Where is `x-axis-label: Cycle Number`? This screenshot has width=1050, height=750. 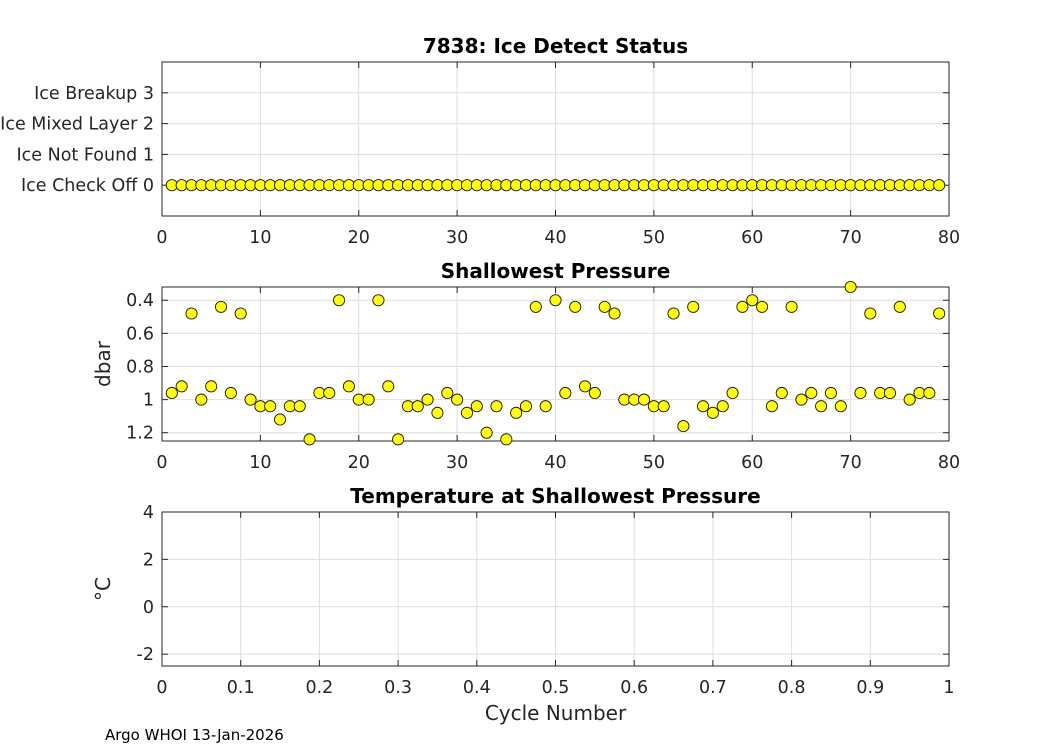 x-axis-label: Cycle Number is located at coordinates (556, 713).